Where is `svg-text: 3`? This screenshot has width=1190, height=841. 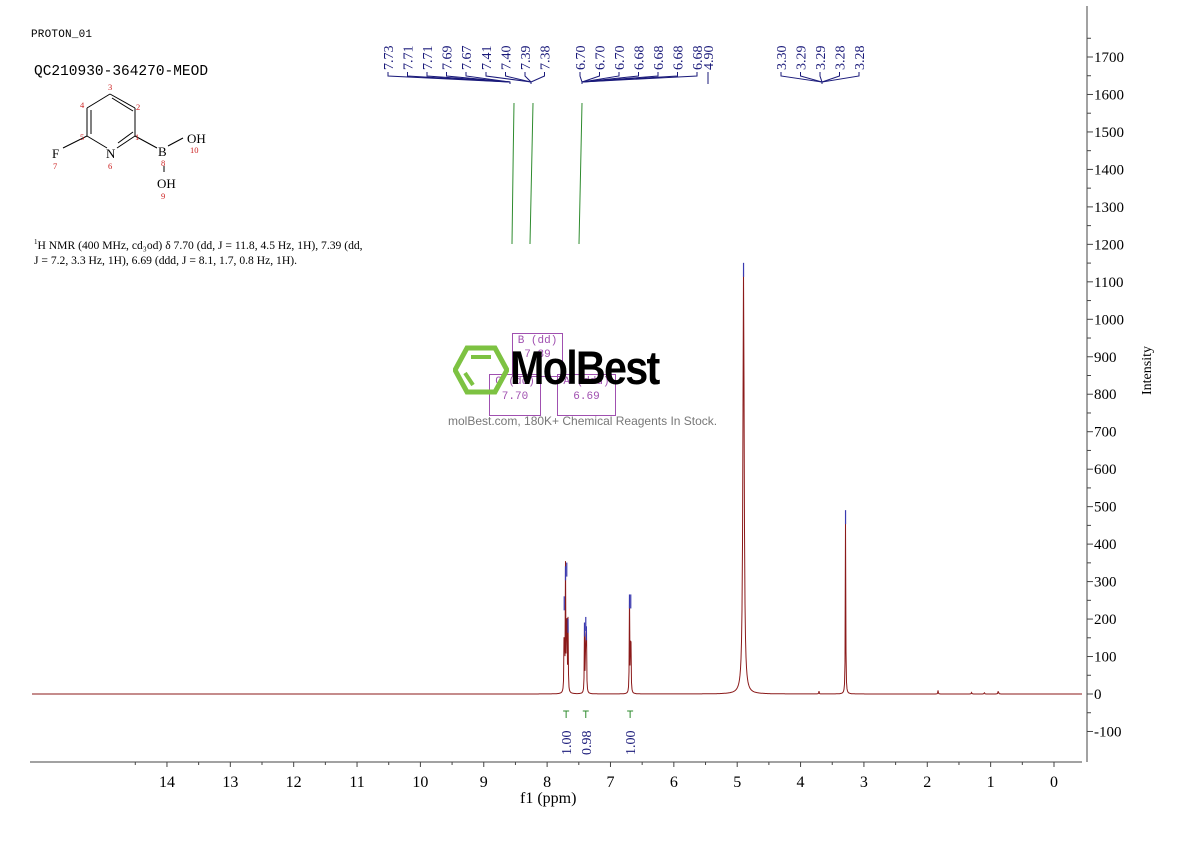
svg-text: 3 is located at coordinates (864, 782).